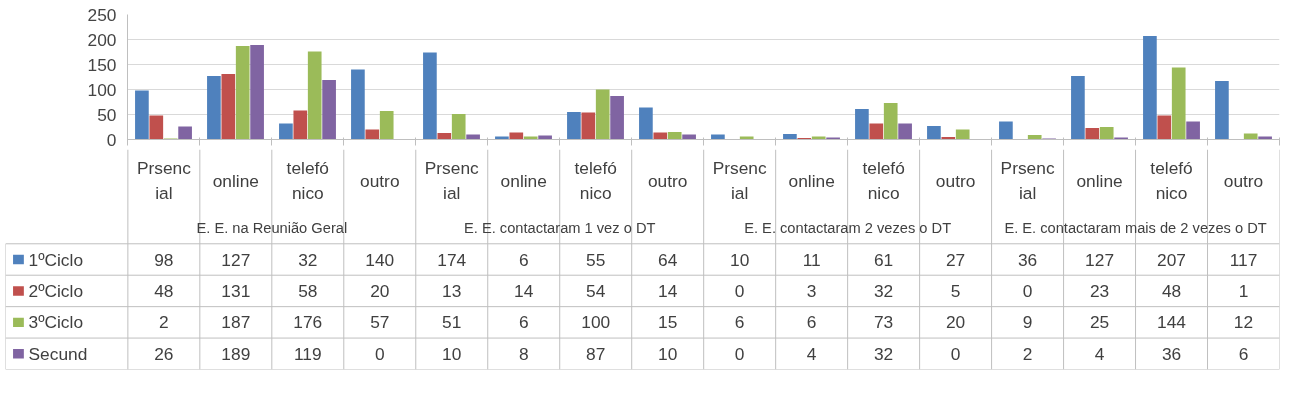  I want to click on data-label: 174, so click(452, 259).